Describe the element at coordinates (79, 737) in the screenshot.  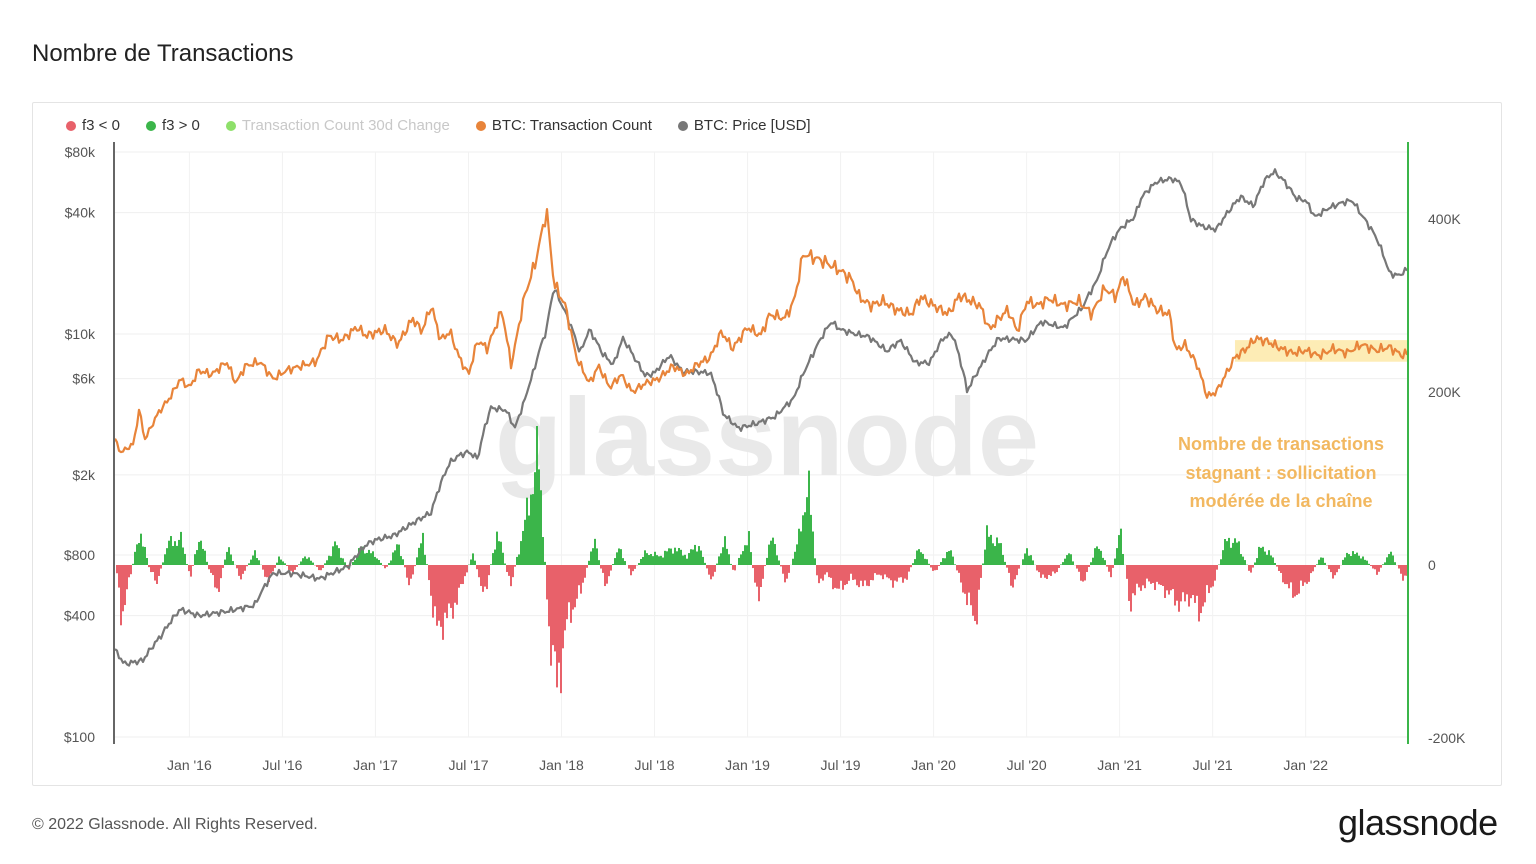
I see `y-left-tick-label: $100` at that location.